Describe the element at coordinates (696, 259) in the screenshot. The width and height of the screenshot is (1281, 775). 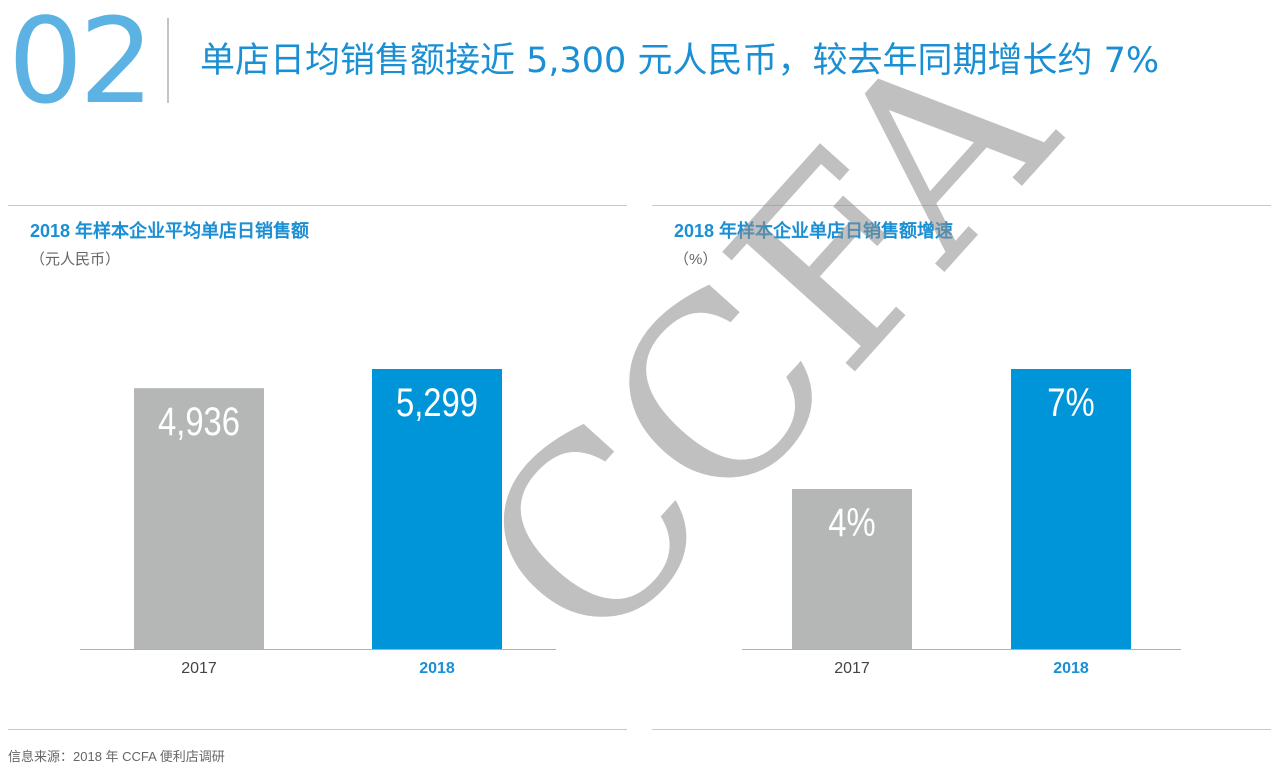
I see `chart-unit: （%）` at that location.